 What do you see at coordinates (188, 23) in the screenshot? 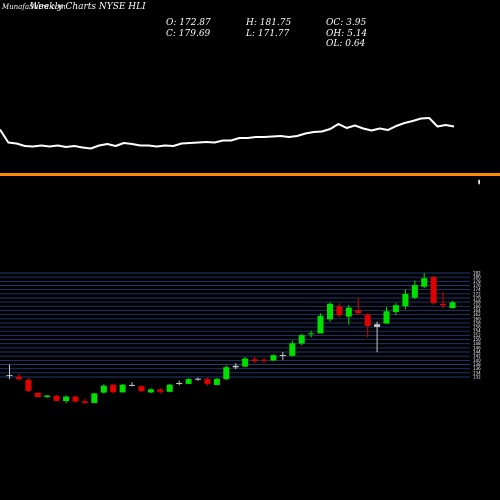
I see `stat-open: O: 172.87` at bounding box center [188, 23].